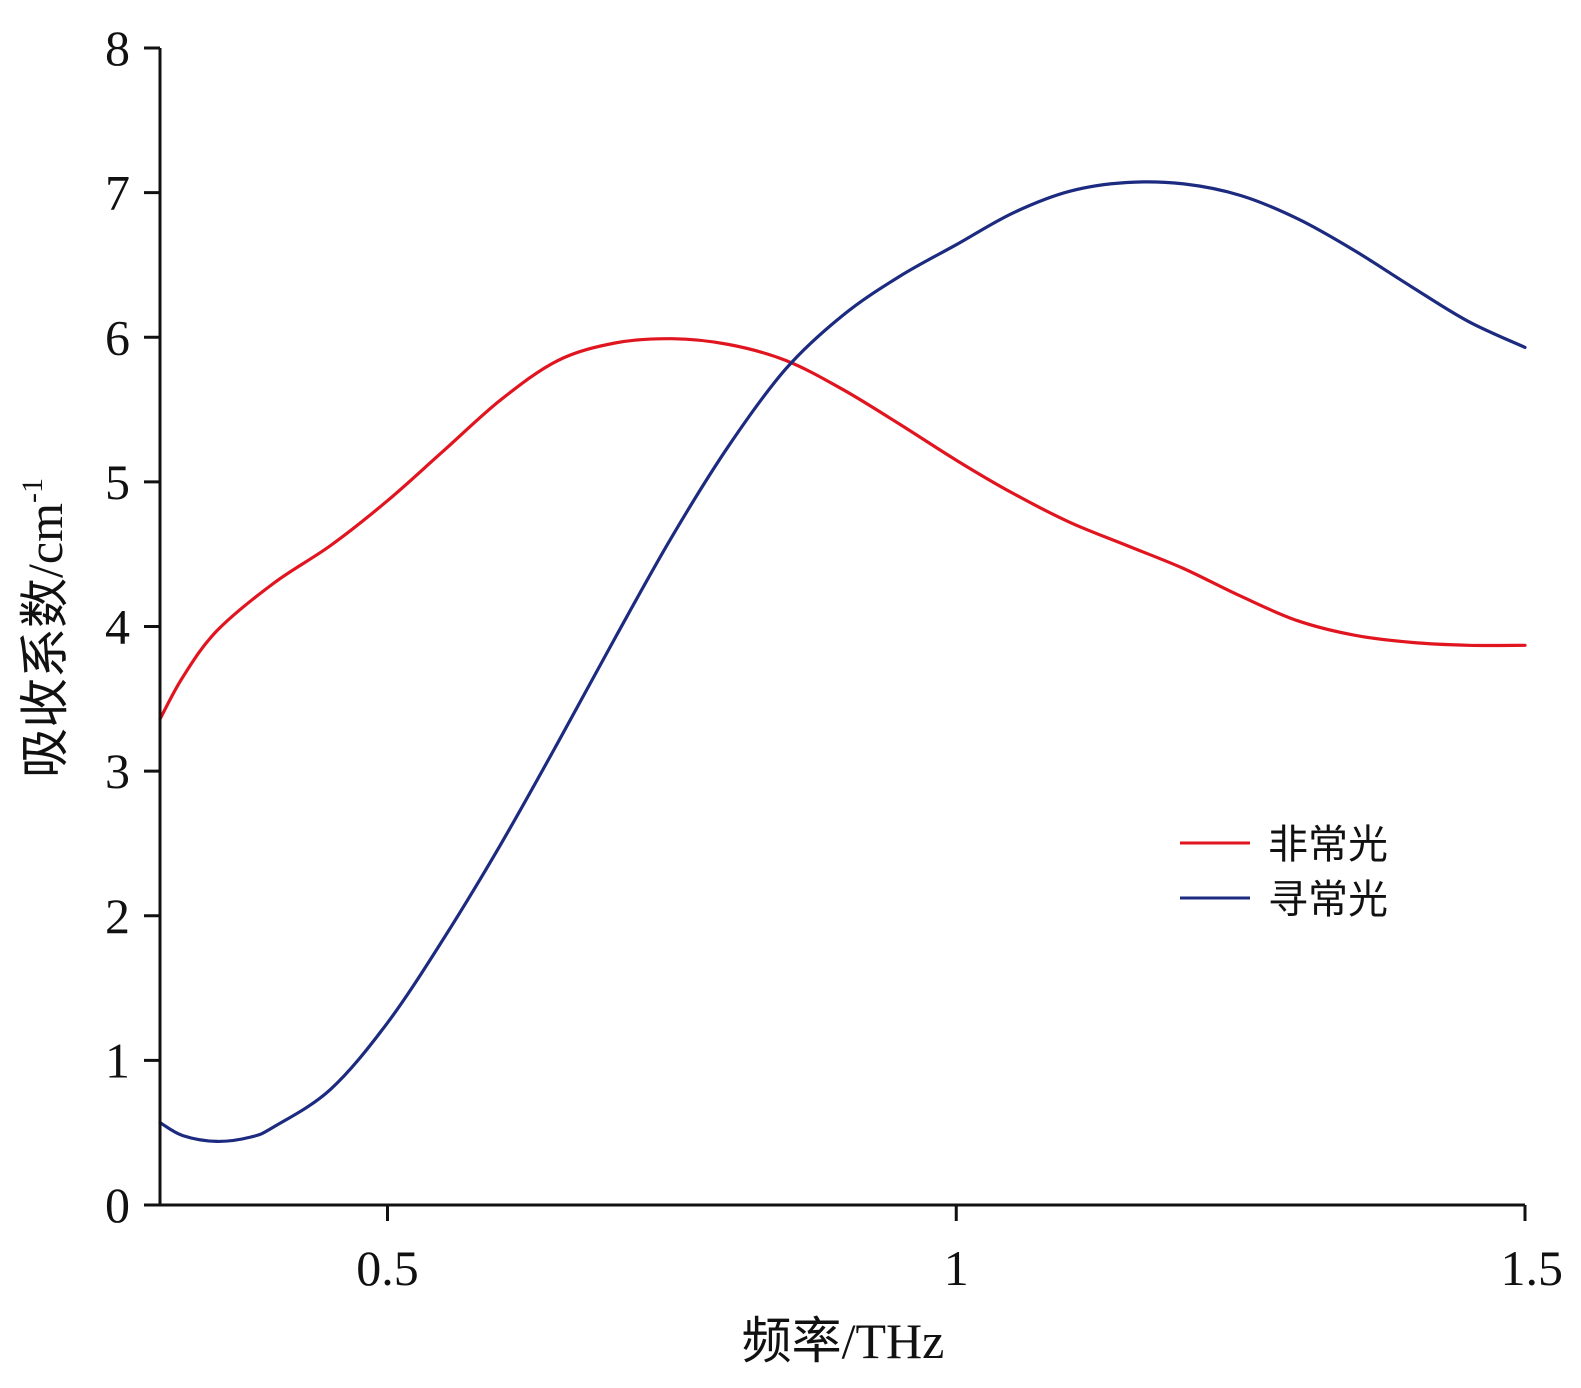  I want to click on x-axis-title: 频率/THz, so click(843, 1341).